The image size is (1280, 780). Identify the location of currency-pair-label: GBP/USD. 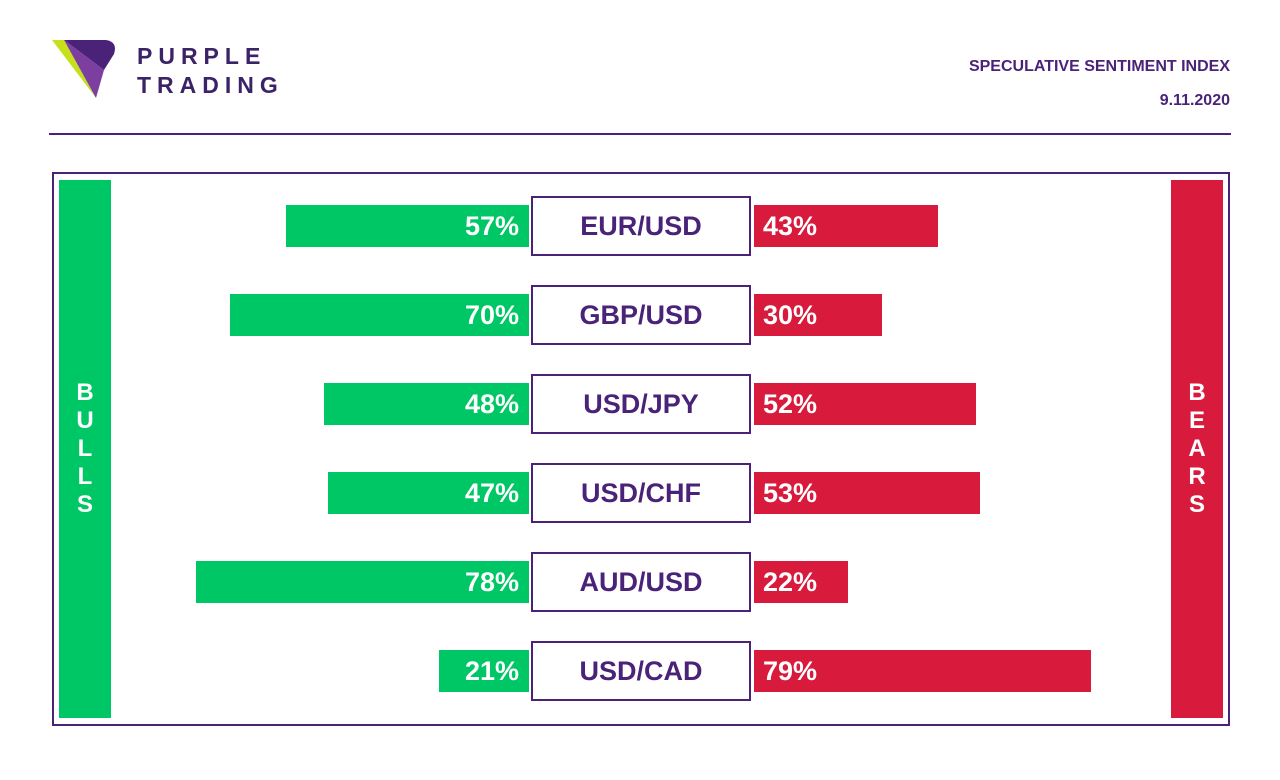
(641, 315).